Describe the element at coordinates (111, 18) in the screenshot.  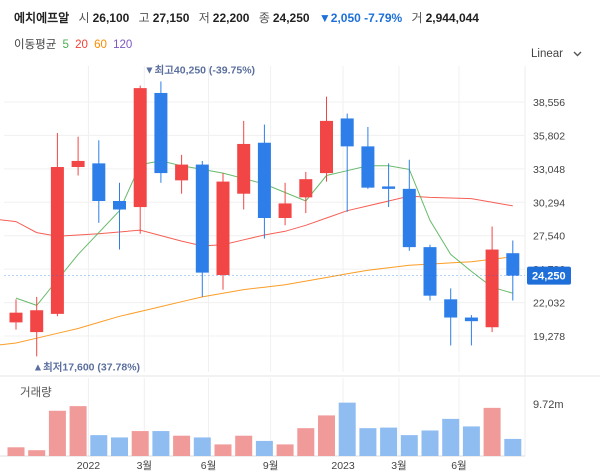
I see `open-value: 26,100` at that location.